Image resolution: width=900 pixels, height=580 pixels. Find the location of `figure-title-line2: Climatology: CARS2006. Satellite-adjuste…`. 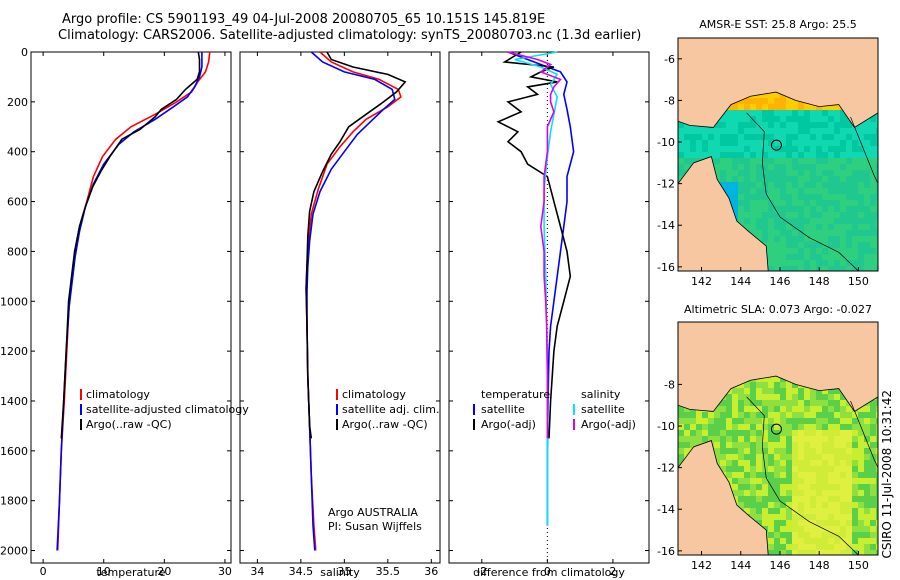

figure-title-line2: Climatology: CARS2006. Satellite-adjuste… is located at coordinates (350, 35).